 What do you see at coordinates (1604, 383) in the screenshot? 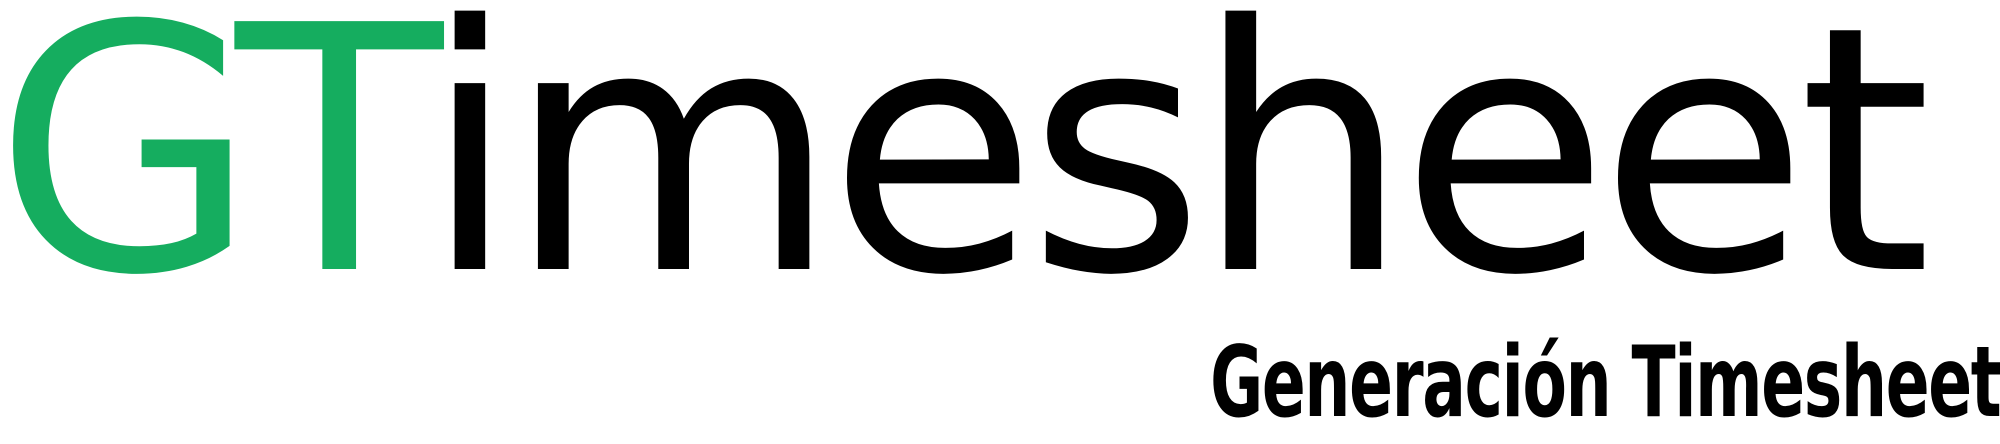
I see `logo-tagline: Generación Timesheet` at bounding box center [1604, 383].